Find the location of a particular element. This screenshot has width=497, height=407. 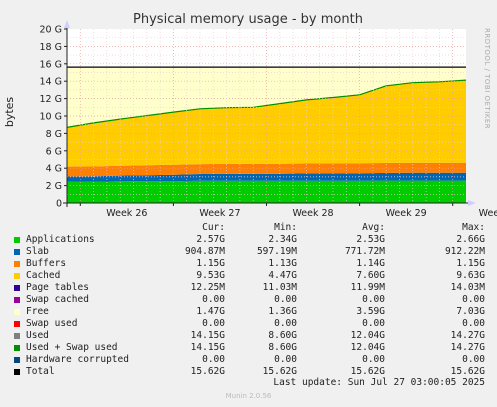

y-tick-label: 4 G is located at coordinates (54, 169).